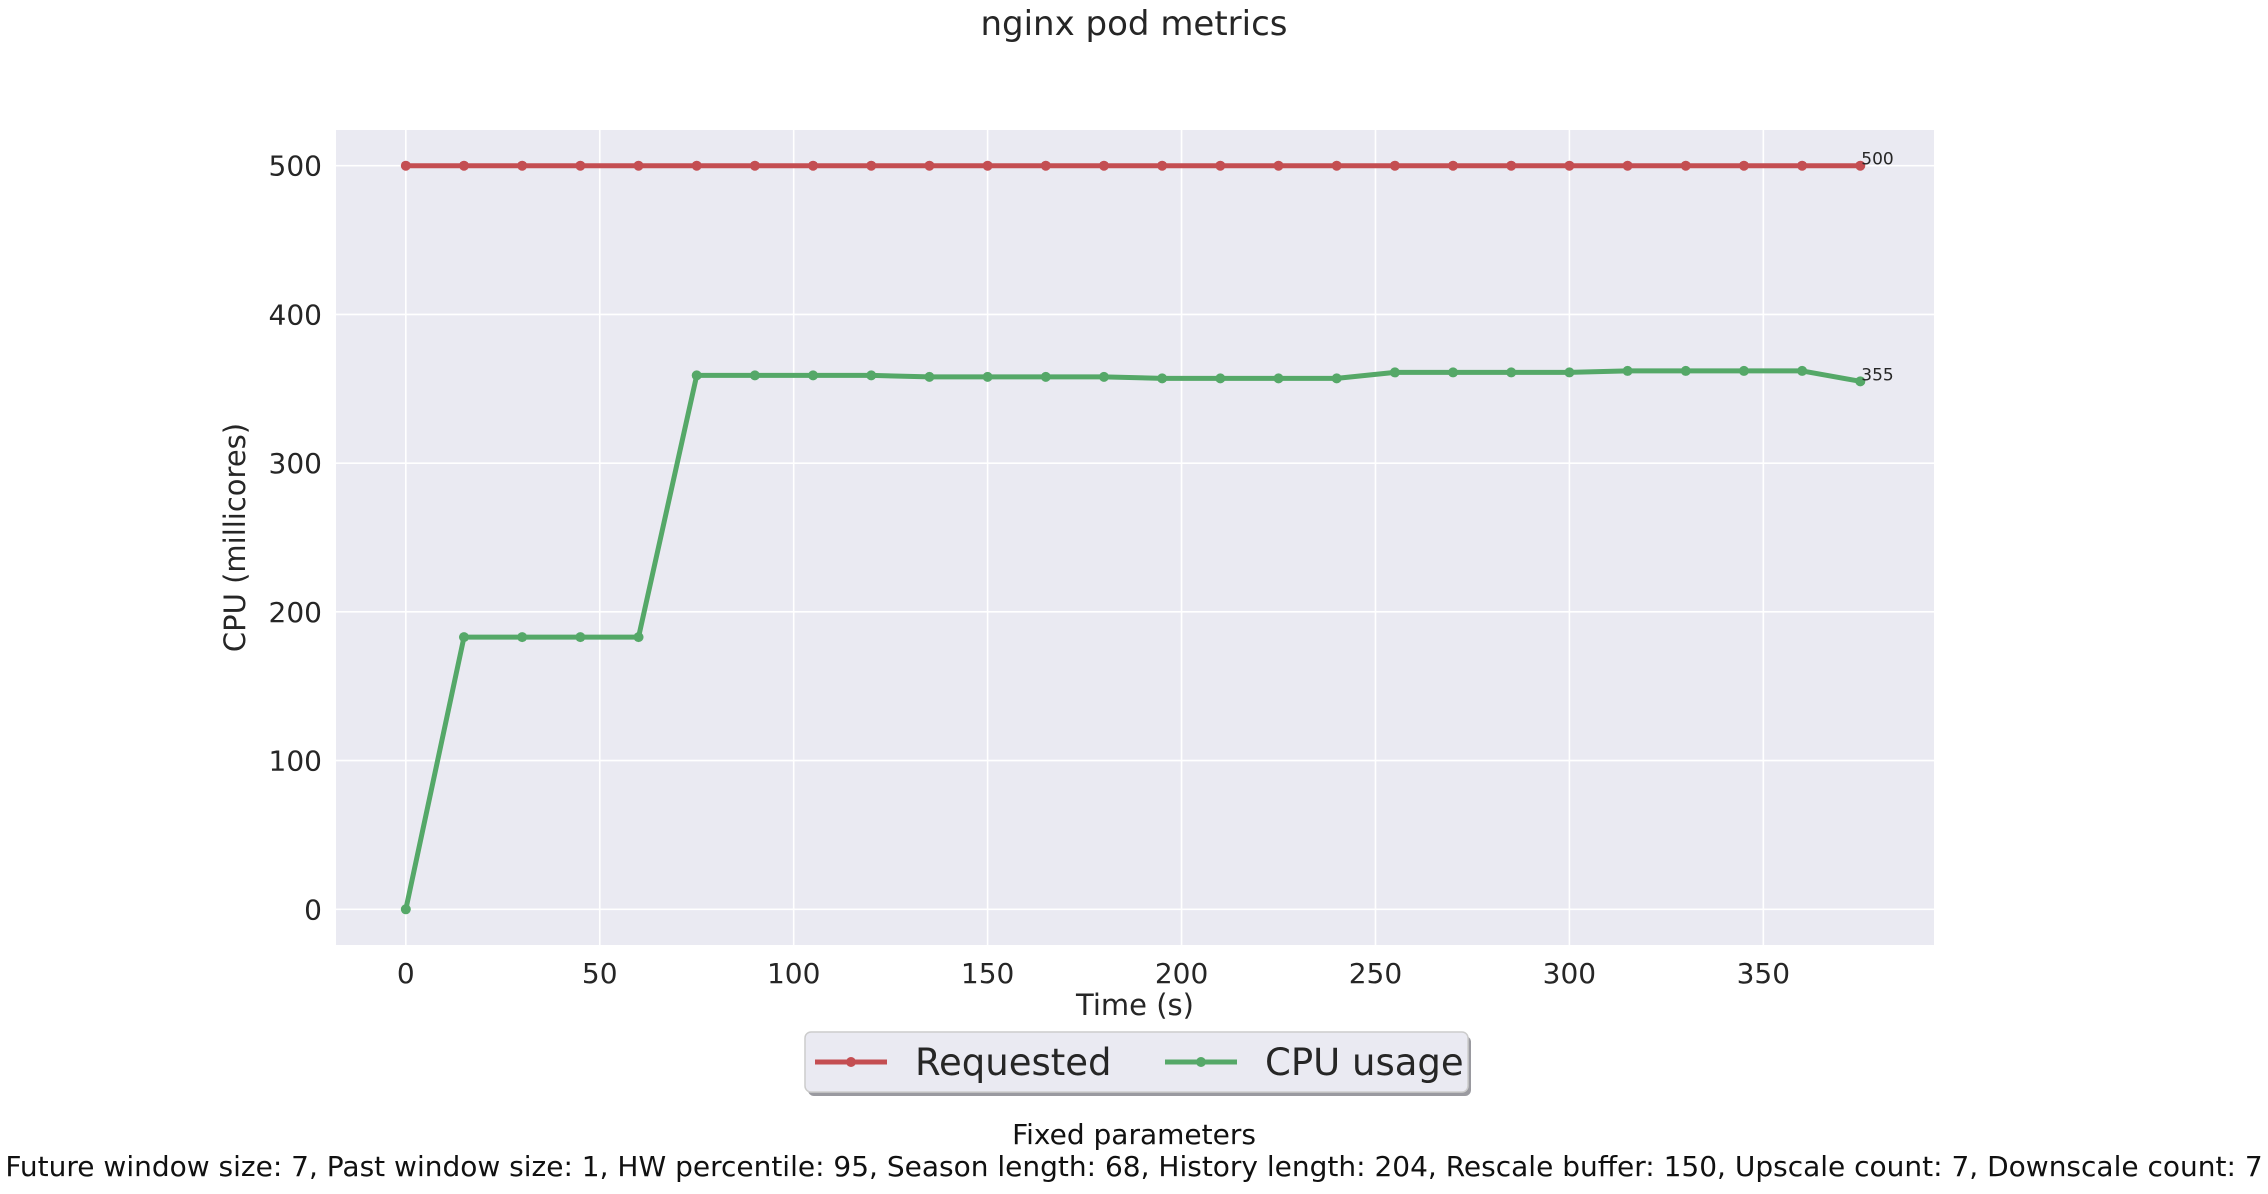 Image resolution: width=2268 pixels, height=1194 pixels. I want to click on y-tick-label: 0, so click(313, 909).